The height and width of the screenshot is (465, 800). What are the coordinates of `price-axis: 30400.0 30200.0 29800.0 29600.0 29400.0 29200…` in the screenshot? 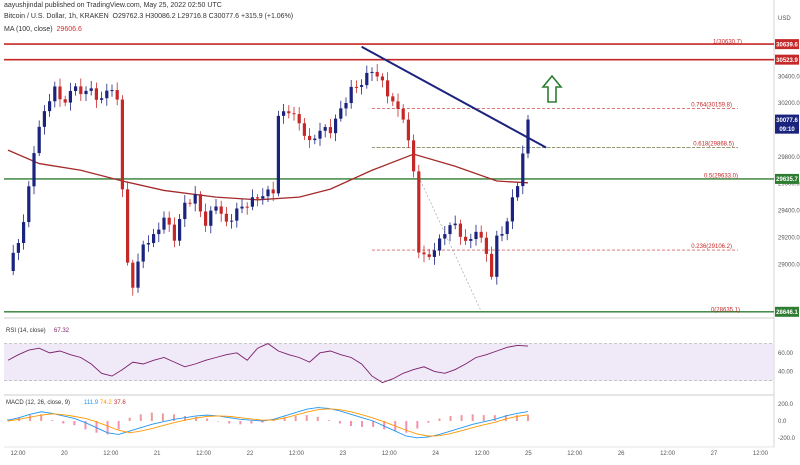 It's located at (787, 166).